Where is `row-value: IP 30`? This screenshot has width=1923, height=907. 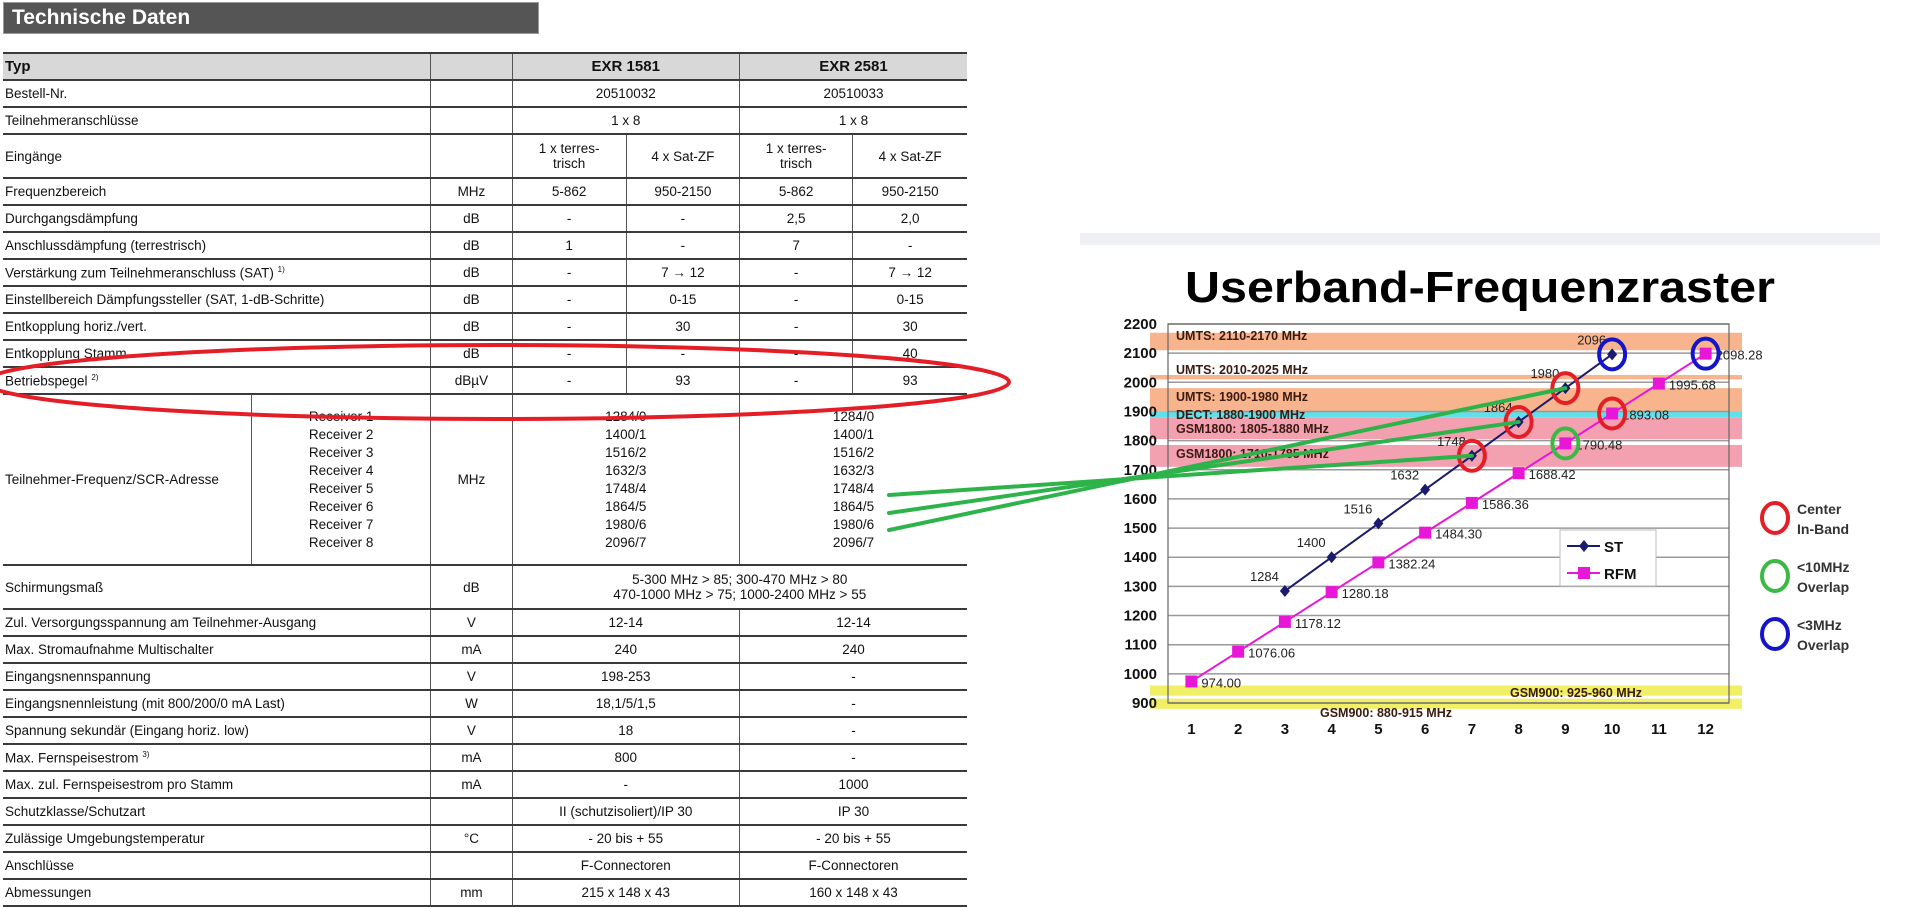
row-value: IP 30 is located at coordinates (852, 812).